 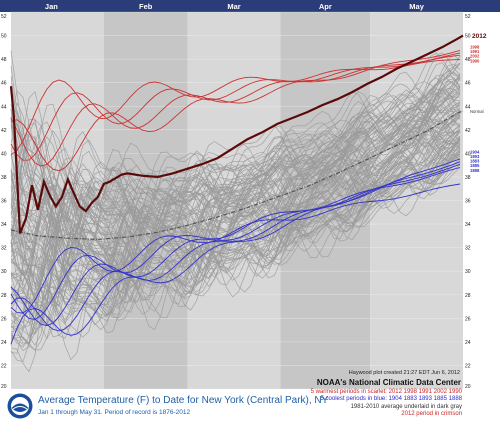 I want to click on label-highlight: 2012, so click(x=479, y=36).